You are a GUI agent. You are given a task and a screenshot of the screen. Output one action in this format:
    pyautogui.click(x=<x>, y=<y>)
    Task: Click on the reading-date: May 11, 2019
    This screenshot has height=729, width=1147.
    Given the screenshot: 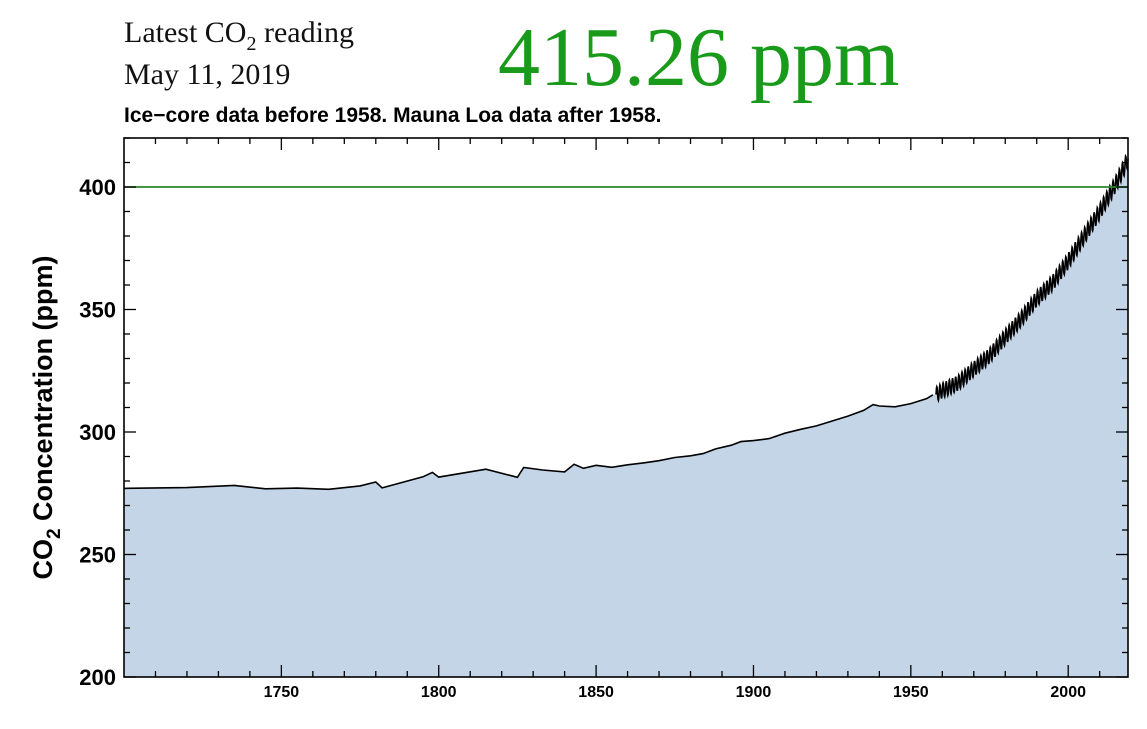 What is the action you would take?
    pyautogui.click(x=207, y=74)
    